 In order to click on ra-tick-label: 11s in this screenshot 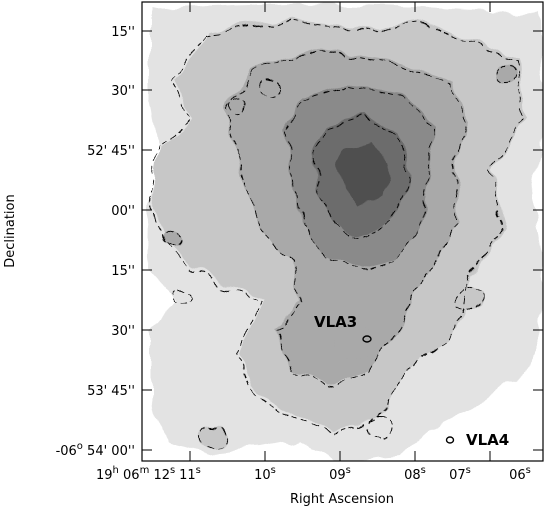, I will do `click(190, 474)`.